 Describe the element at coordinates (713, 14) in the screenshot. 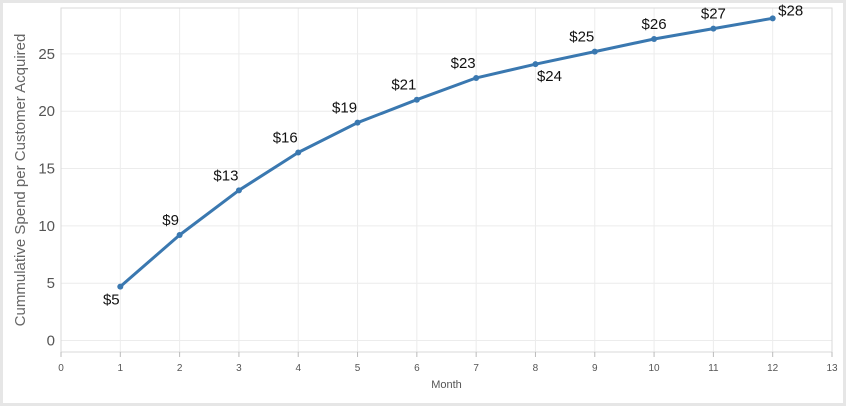

I see `data-label: $27` at that location.